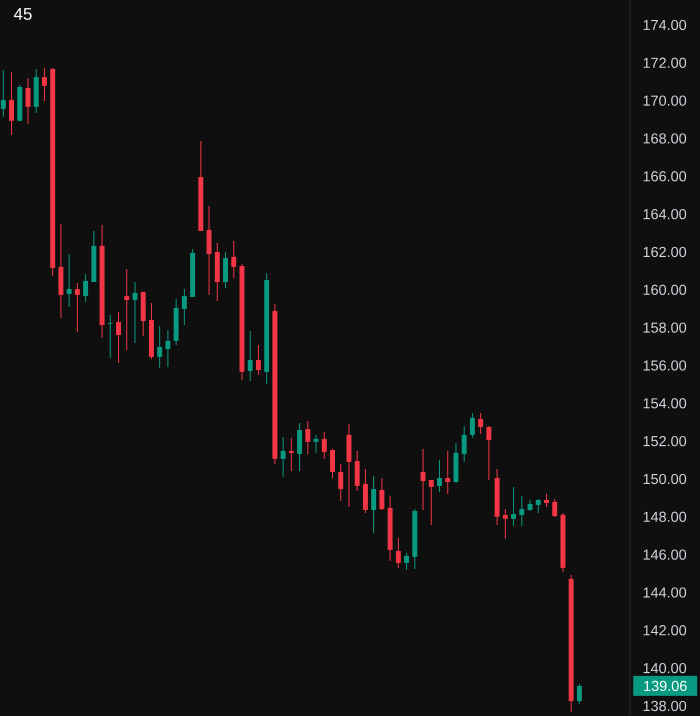 This screenshot has height=716, width=700. What do you see at coordinates (665, 479) in the screenshot?
I see `y-tick-label: 150.00` at bounding box center [665, 479].